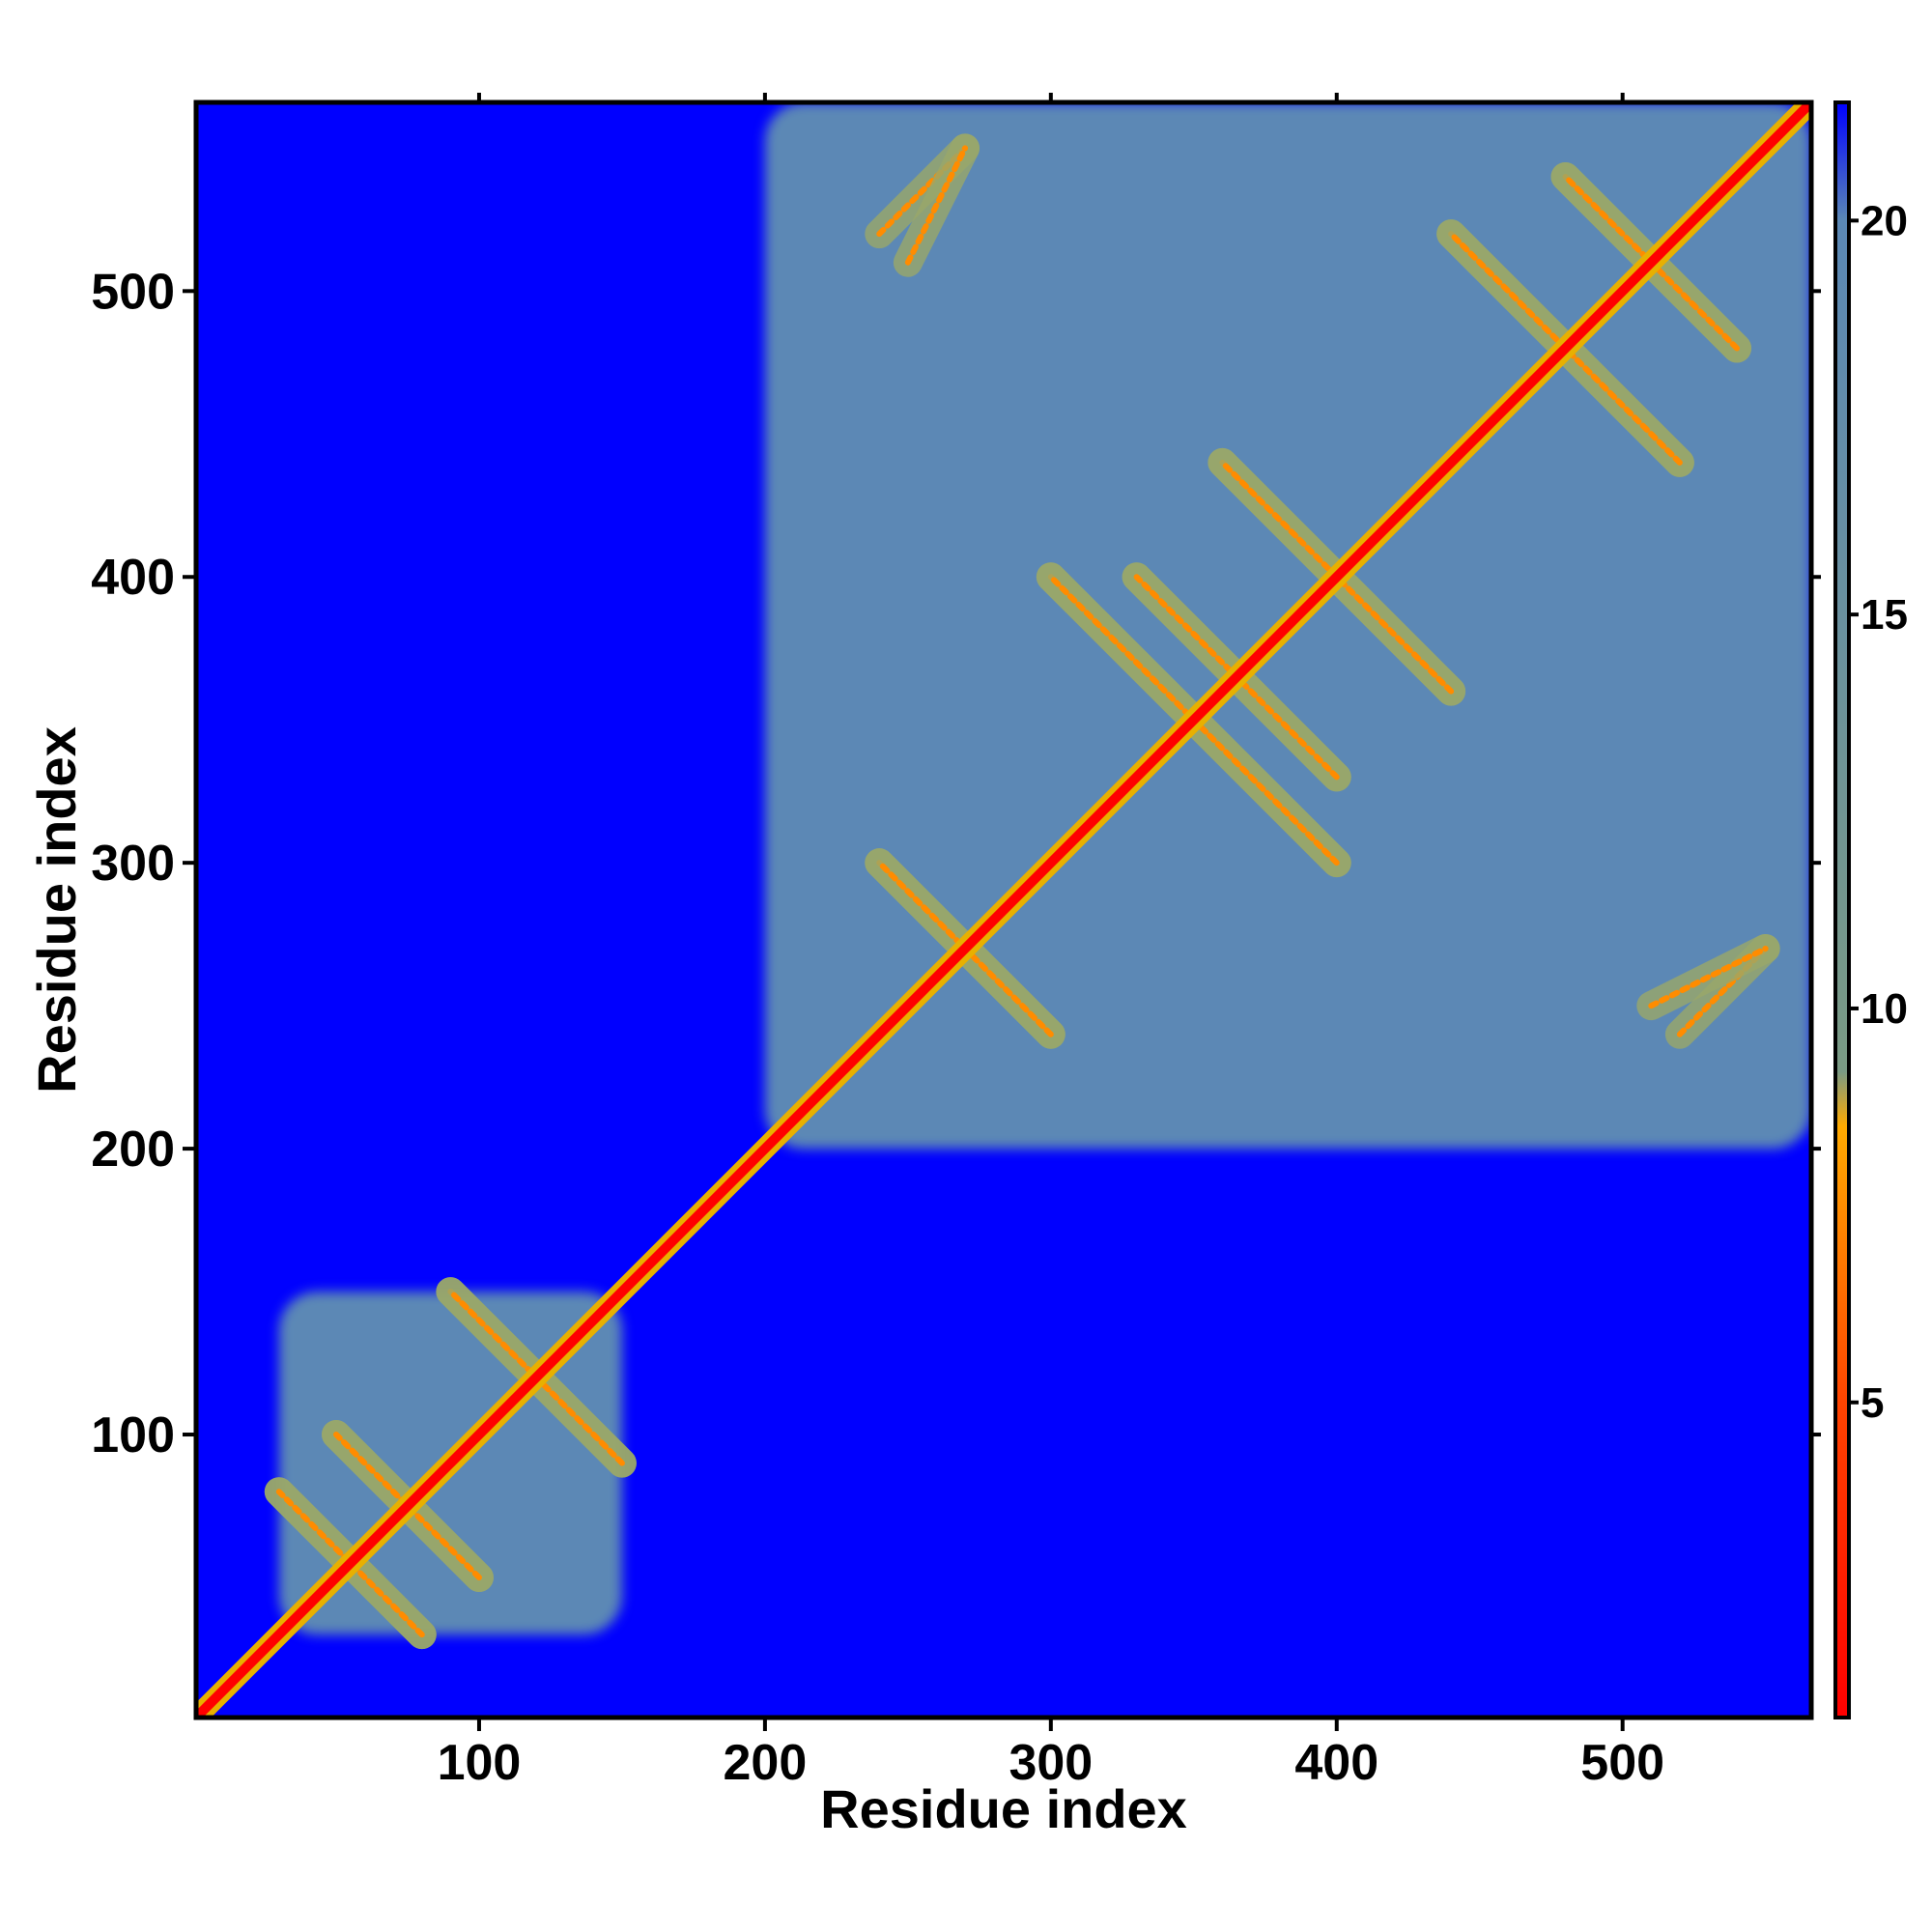  What do you see at coordinates (1003, 1808) in the screenshot?
I see `x-axis-title: Residue index` at bounding box center [1003, 1808].